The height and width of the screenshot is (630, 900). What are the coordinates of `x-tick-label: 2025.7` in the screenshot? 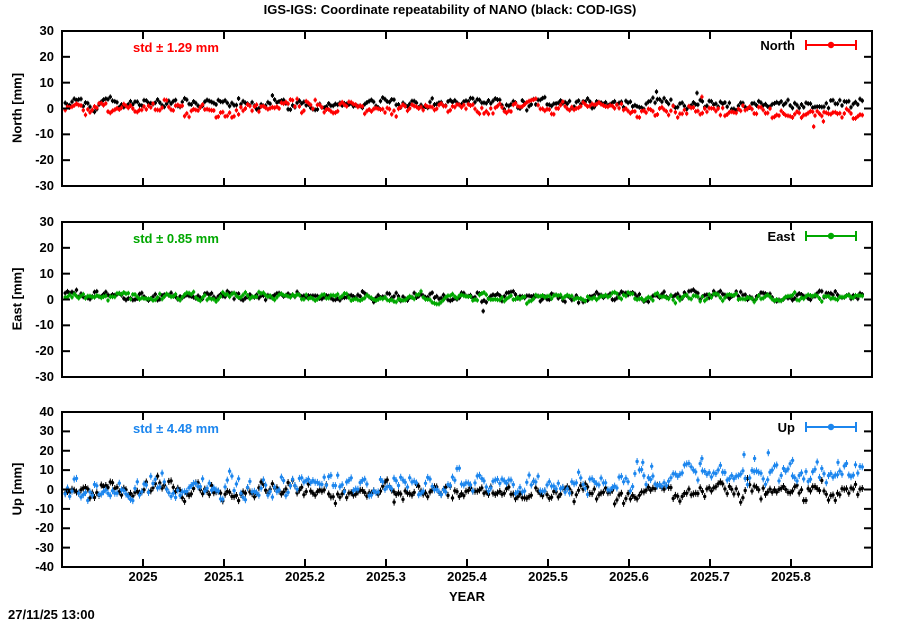 It's located at (710, 576).